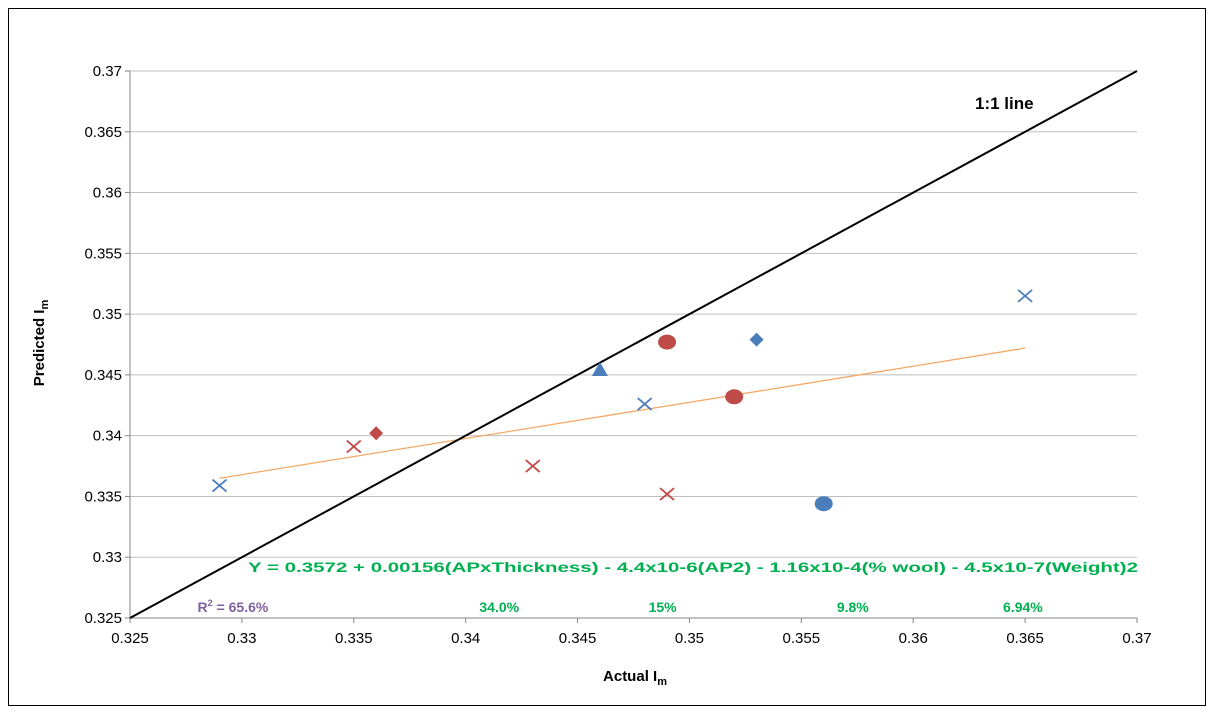  What do you see at coordinates (103, 132) in the screenshot?
I see `y-tick-label: 0.365` at bounding box center [103, 132].